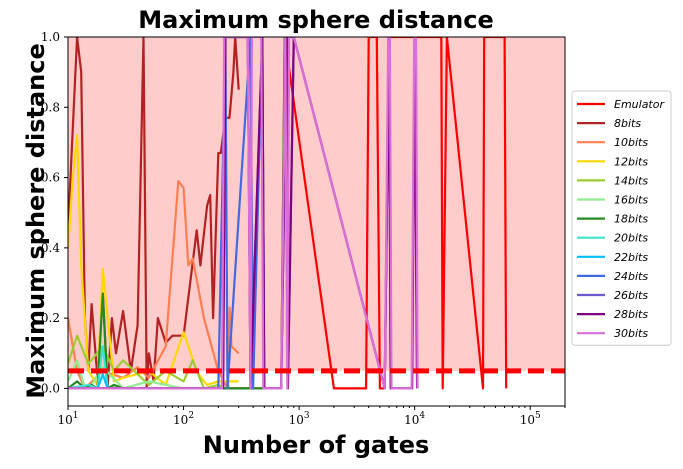 The width and height of the screenshot is (683, 469). Describe the element at coordinates (50, 107) in the screenshot. I see `y-tick-label: 0.8` at that location.